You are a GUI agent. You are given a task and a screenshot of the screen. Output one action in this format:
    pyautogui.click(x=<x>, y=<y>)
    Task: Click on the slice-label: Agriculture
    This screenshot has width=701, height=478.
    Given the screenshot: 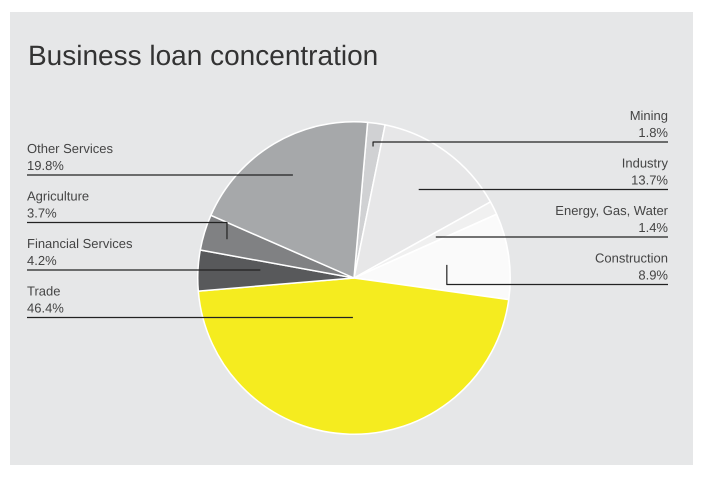 What is the action you would take?
    pyautogui.click(x=58, y=196)
    